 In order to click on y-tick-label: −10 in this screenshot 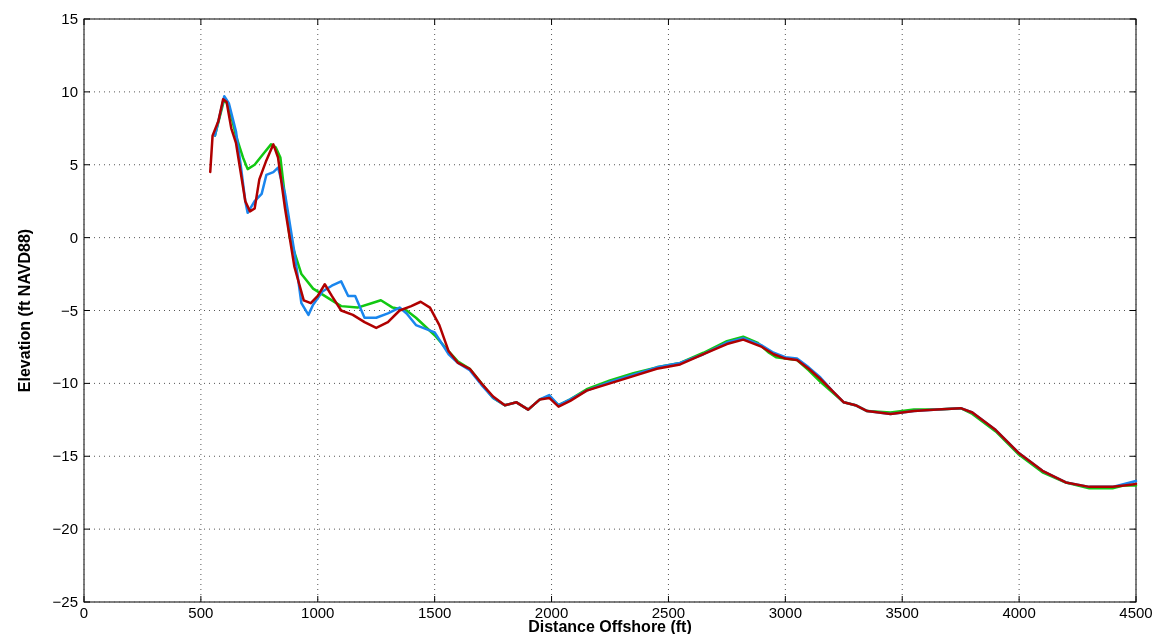, I will do `click(65, 383)`.